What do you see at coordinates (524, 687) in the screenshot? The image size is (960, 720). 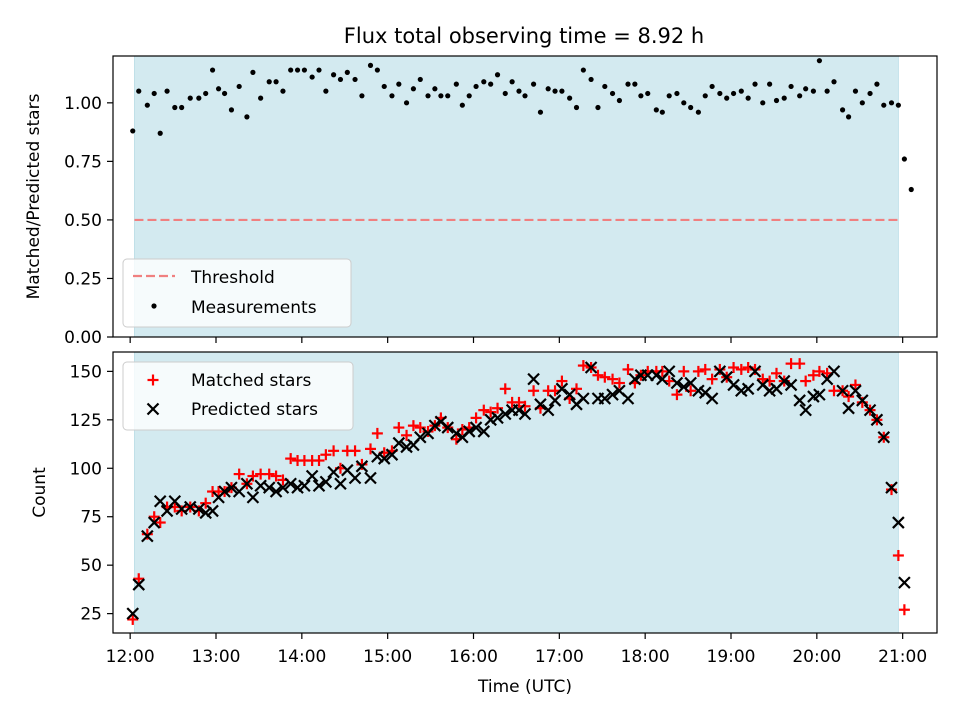 I see `x-axis-label: Time (UTC)` at bounding box center [524, 687].